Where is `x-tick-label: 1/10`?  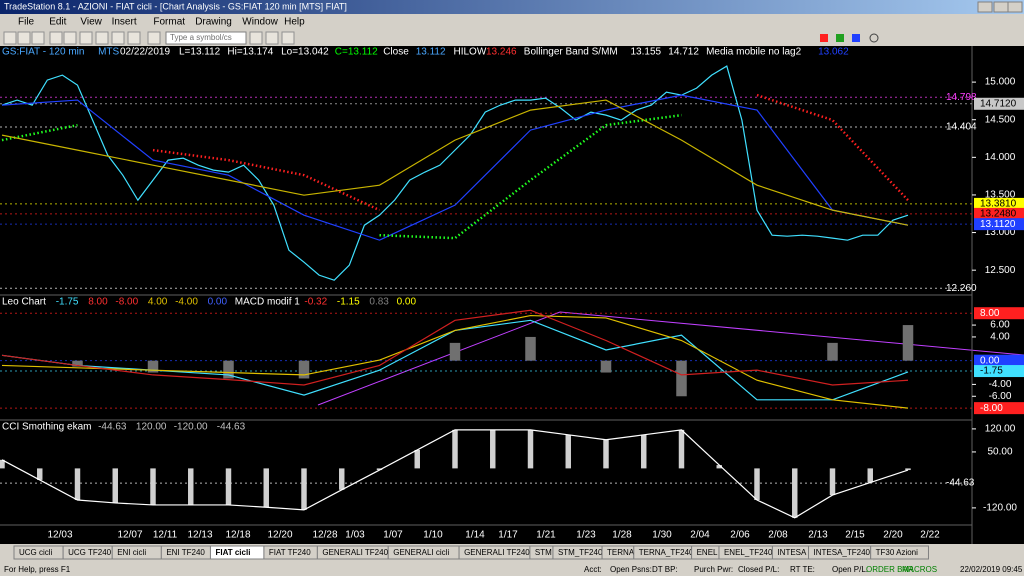 x-tick-label: 1/10 is located at coordinates (433, 535).